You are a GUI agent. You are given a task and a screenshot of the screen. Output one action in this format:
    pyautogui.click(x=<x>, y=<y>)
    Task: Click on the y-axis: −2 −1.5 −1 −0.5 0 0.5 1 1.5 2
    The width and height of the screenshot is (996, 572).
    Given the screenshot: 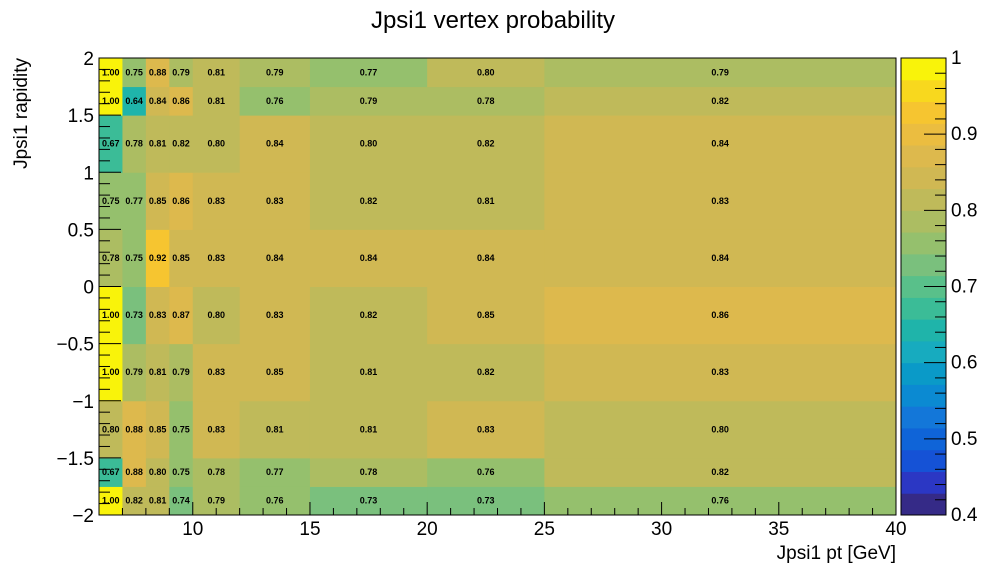 What is the action you would take?
    pyautogui.click(x=88, y=288)
    